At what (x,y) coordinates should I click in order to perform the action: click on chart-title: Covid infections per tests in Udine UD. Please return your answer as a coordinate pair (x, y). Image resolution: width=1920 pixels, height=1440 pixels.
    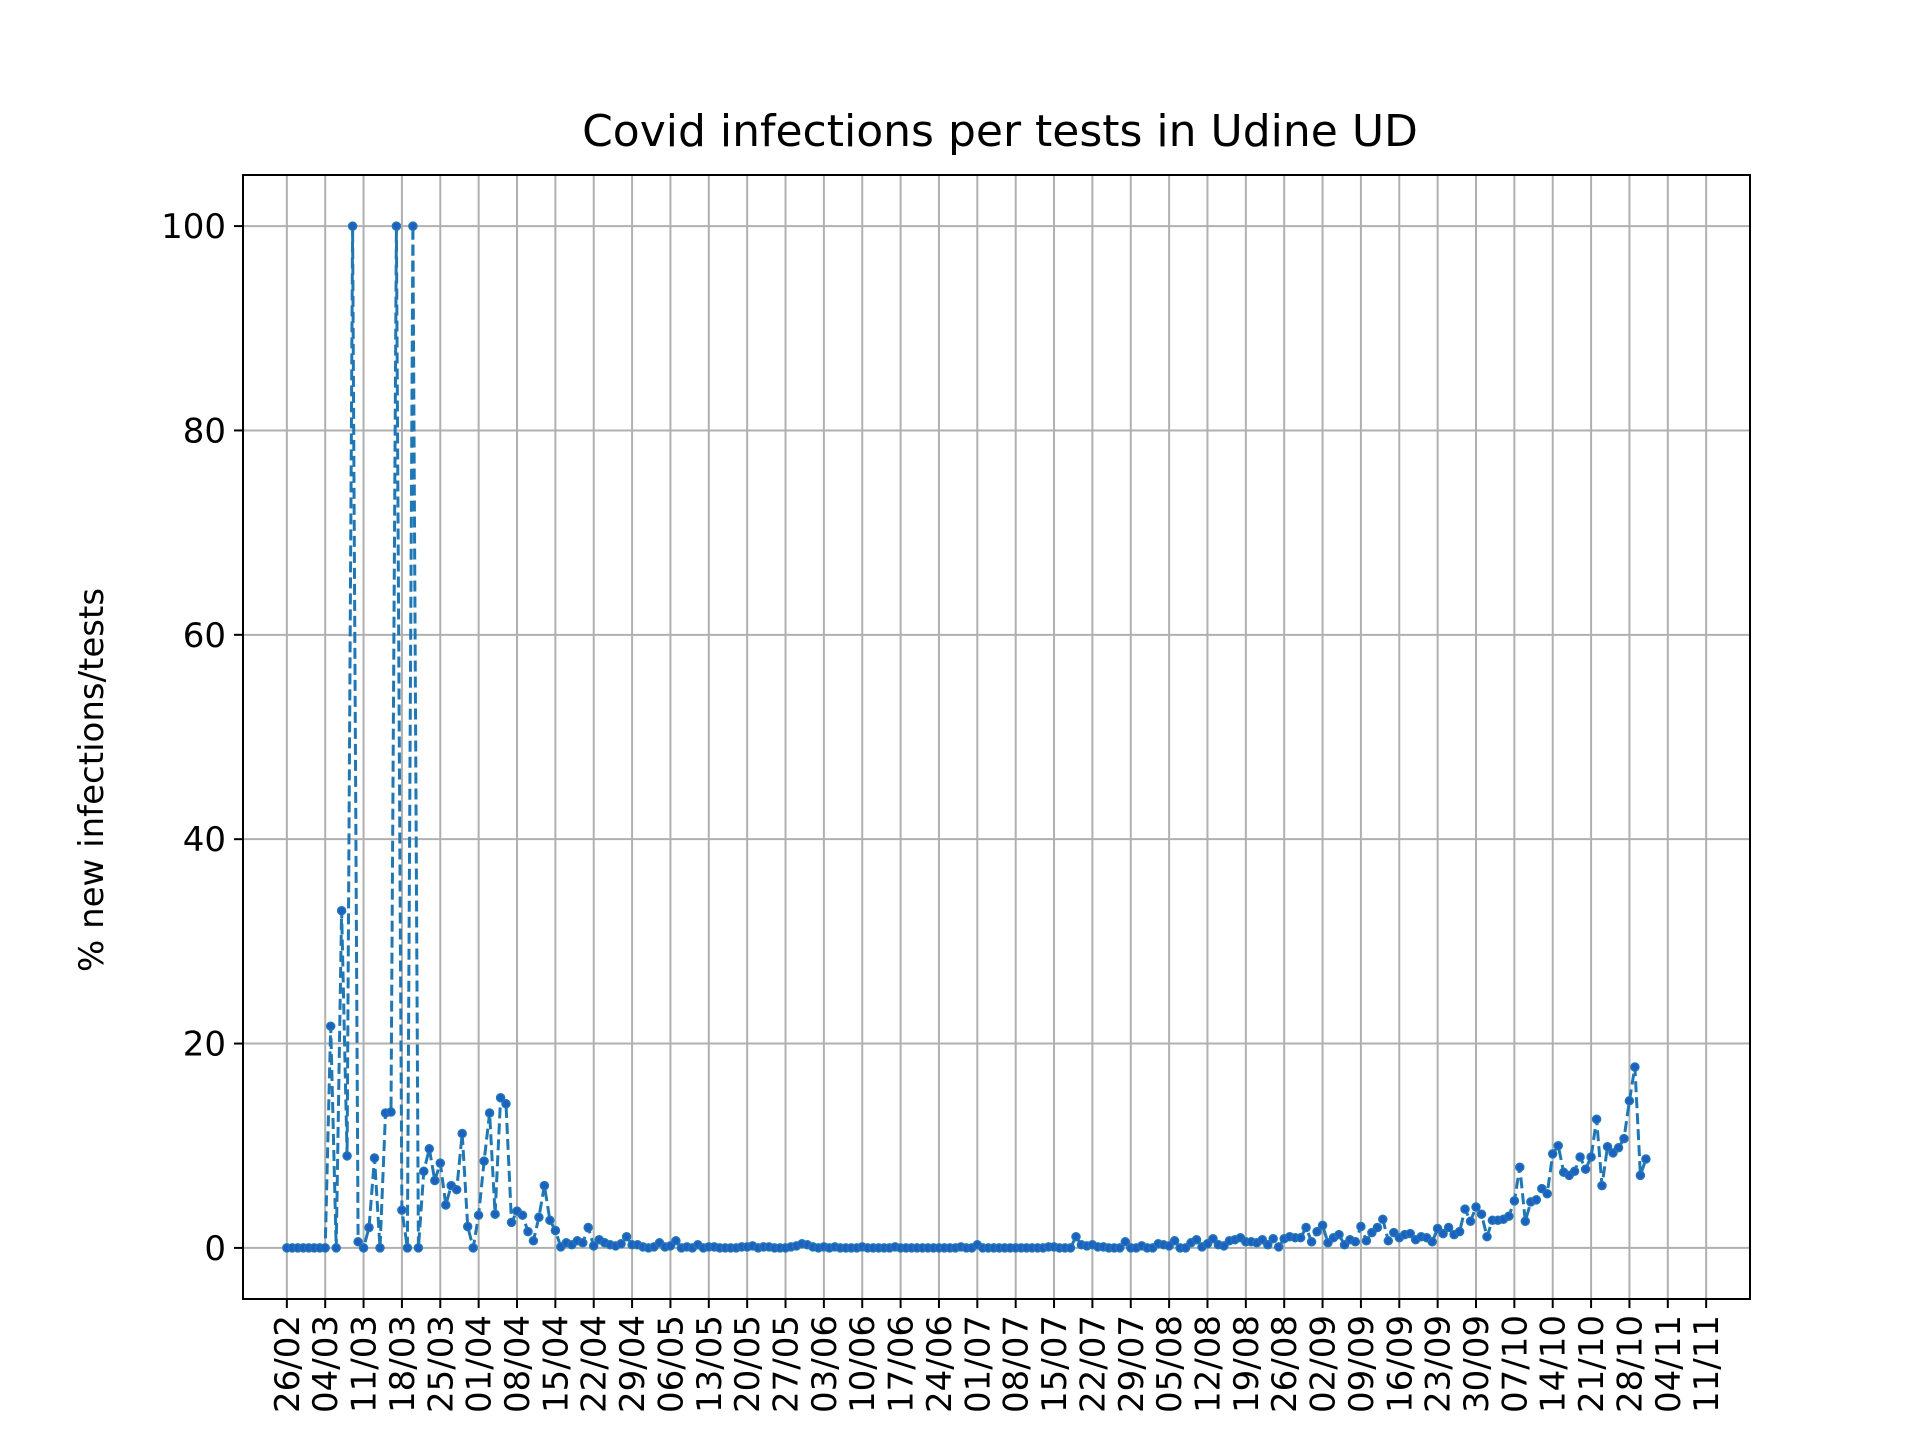
    Looking at the image, I should click on (1000, 131).